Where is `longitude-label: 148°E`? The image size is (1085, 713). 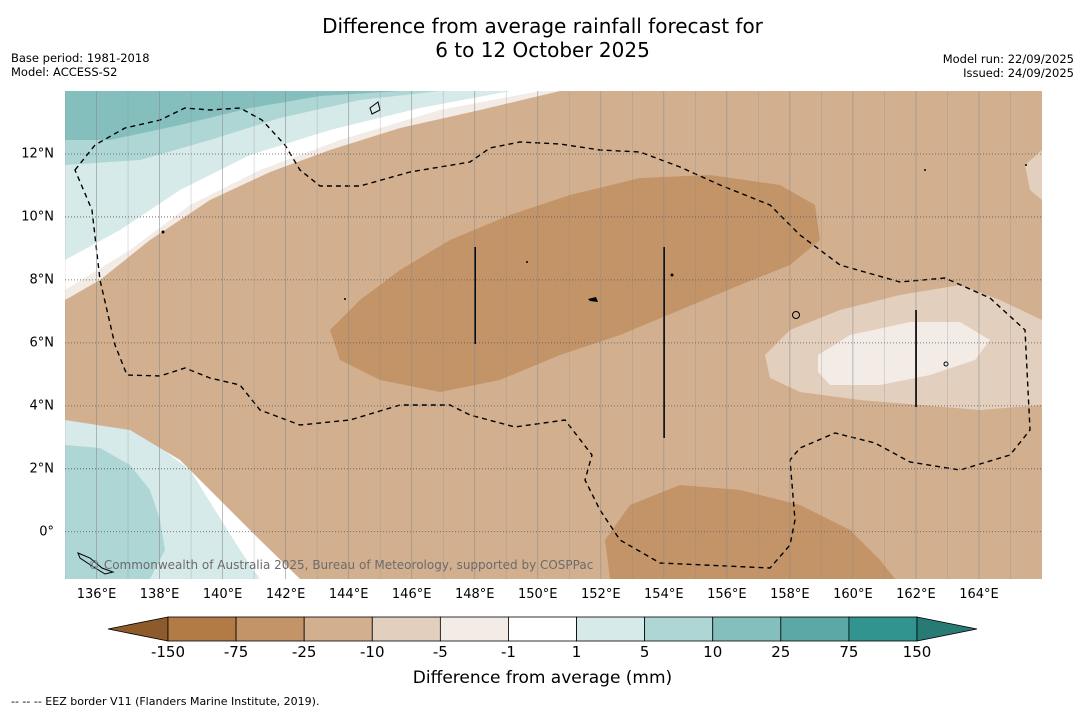
longitude-label: 148°E is located at coordinates (474, 594).